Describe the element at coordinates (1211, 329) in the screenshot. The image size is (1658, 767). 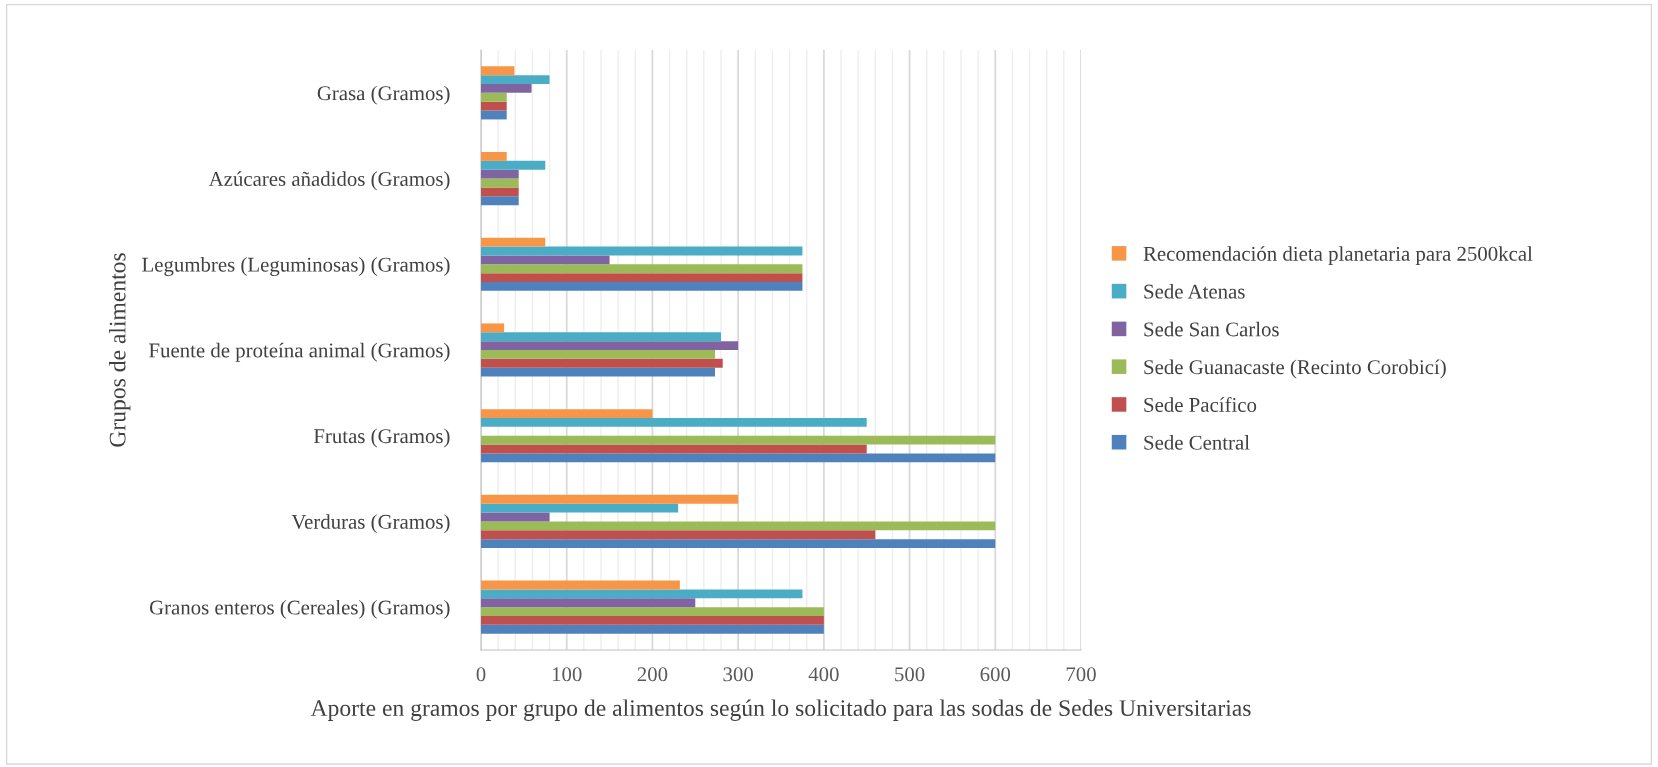
I see `legend-label: Sede San Carlos` at that location.